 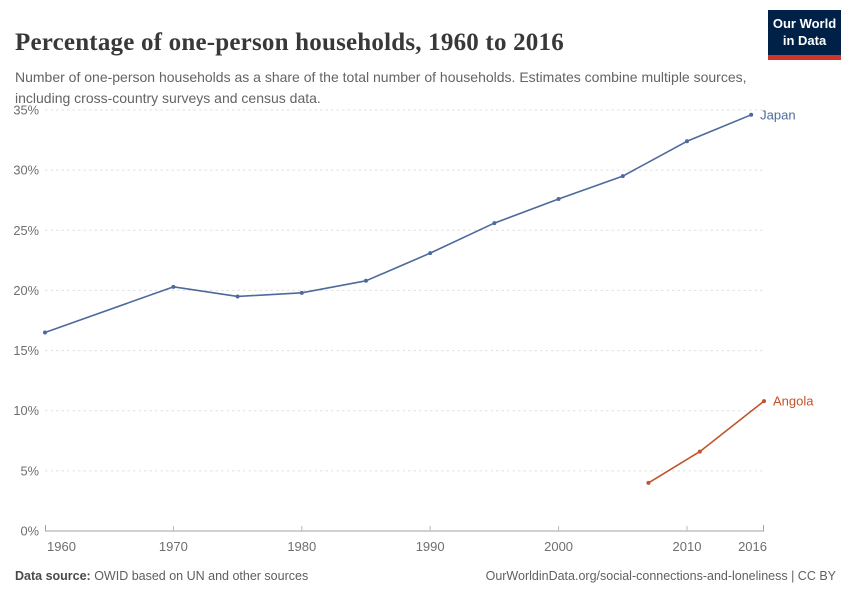 What do you see at coordinates (61, 546) in the screenshot?
I see `x-tick-label-1960: 1960` at bounding box center [61, 546].